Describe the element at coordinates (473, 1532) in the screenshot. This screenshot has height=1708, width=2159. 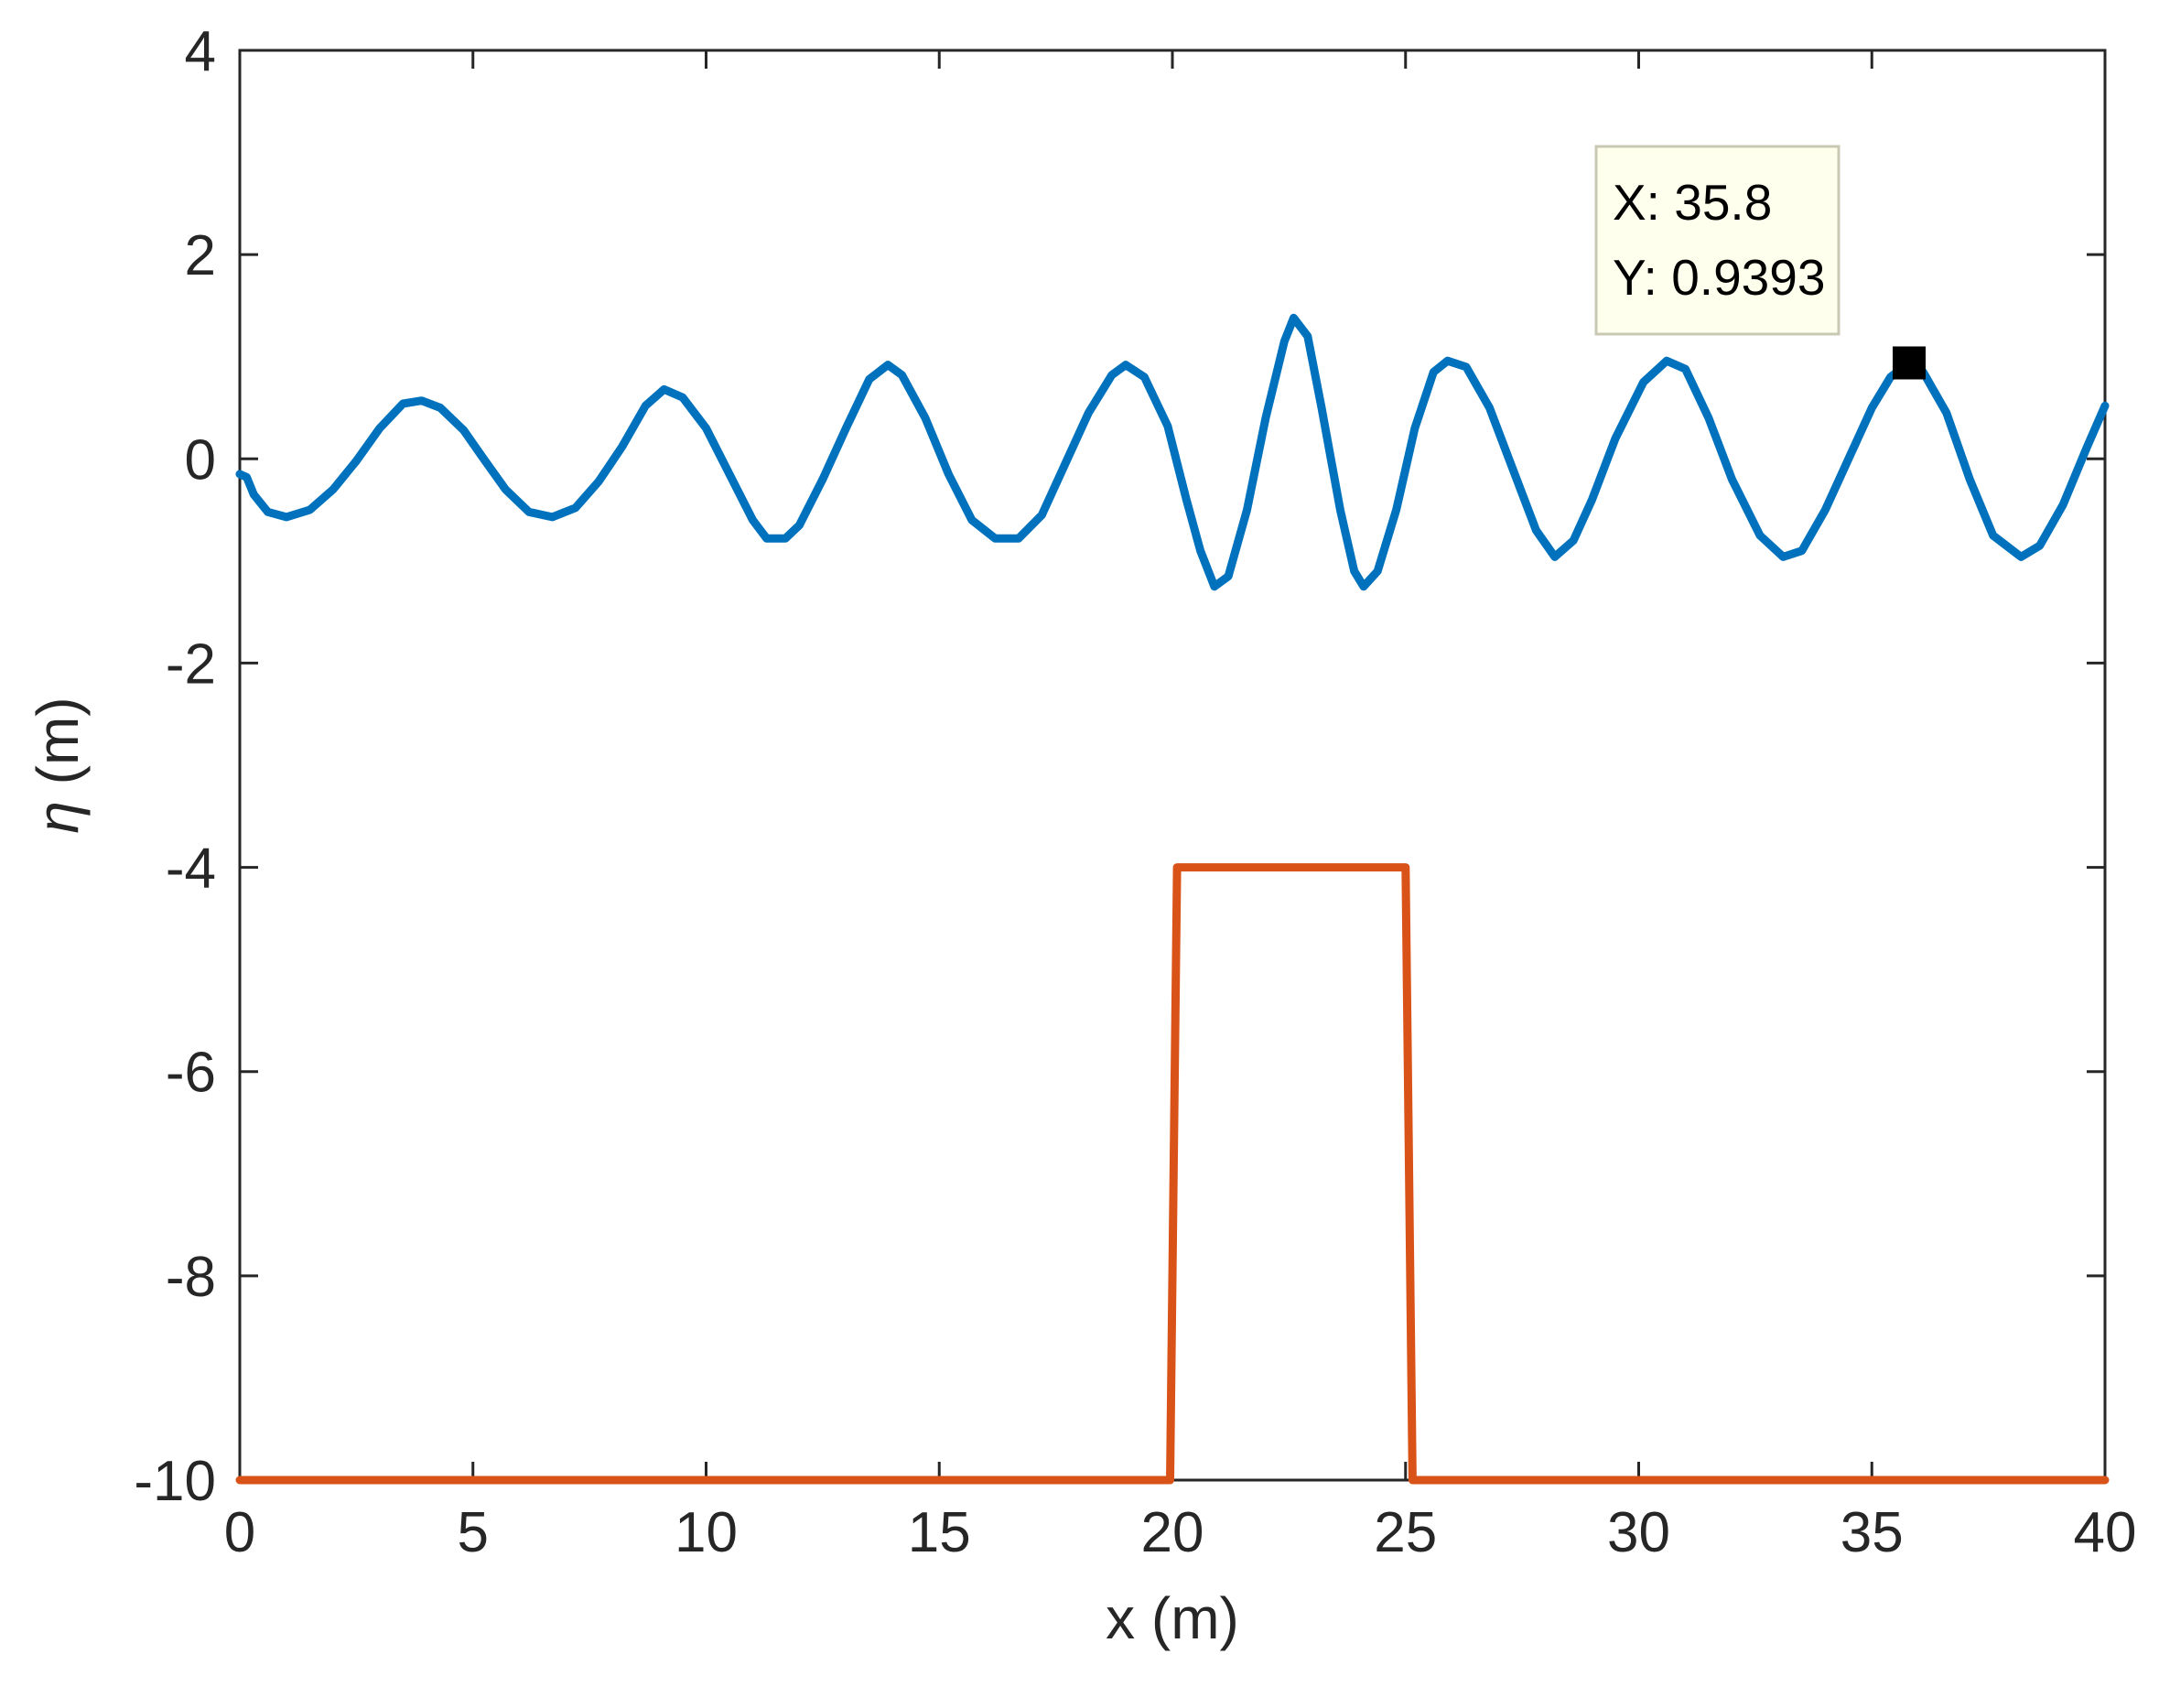
I see `x-tick-label: 5` at that location.